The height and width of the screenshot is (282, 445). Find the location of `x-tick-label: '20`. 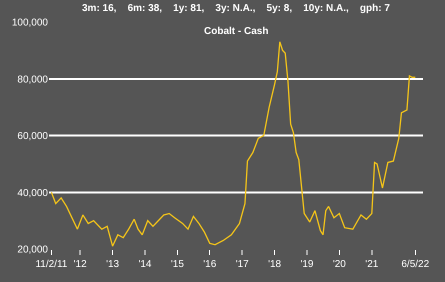

x-tick-label: '20 is located at coordinates (339, 264).